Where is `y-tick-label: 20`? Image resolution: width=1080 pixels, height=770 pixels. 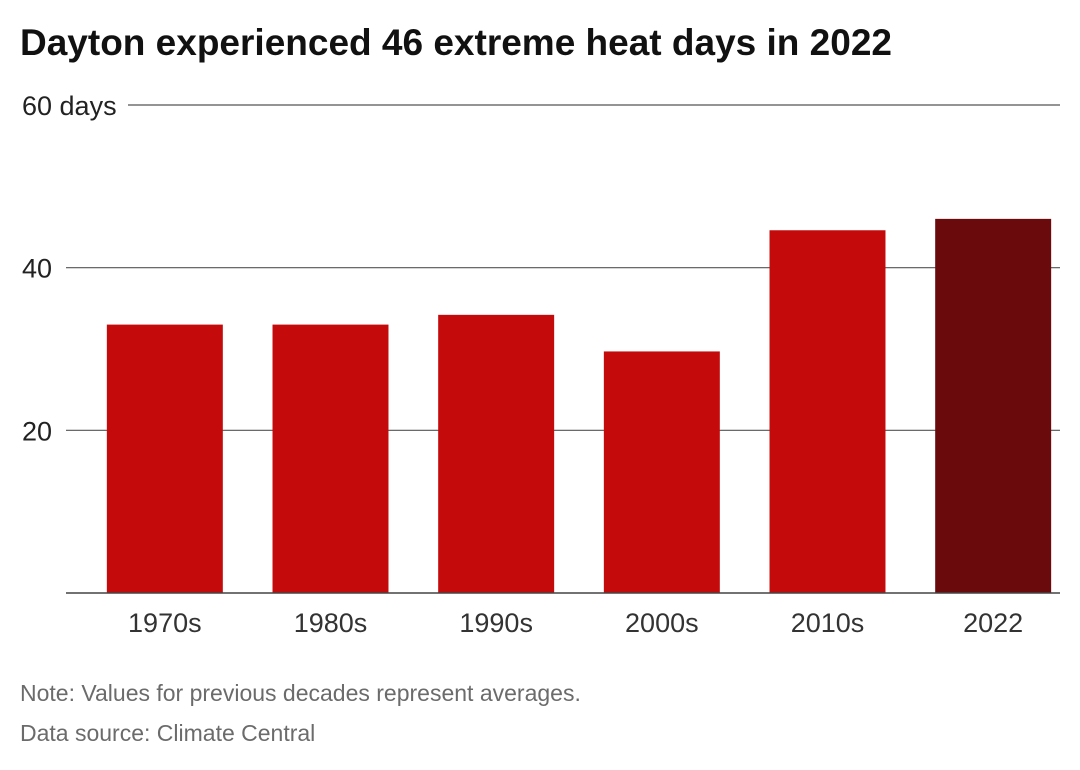
y-tick-label: 20 is located at coordinates (37, 431).